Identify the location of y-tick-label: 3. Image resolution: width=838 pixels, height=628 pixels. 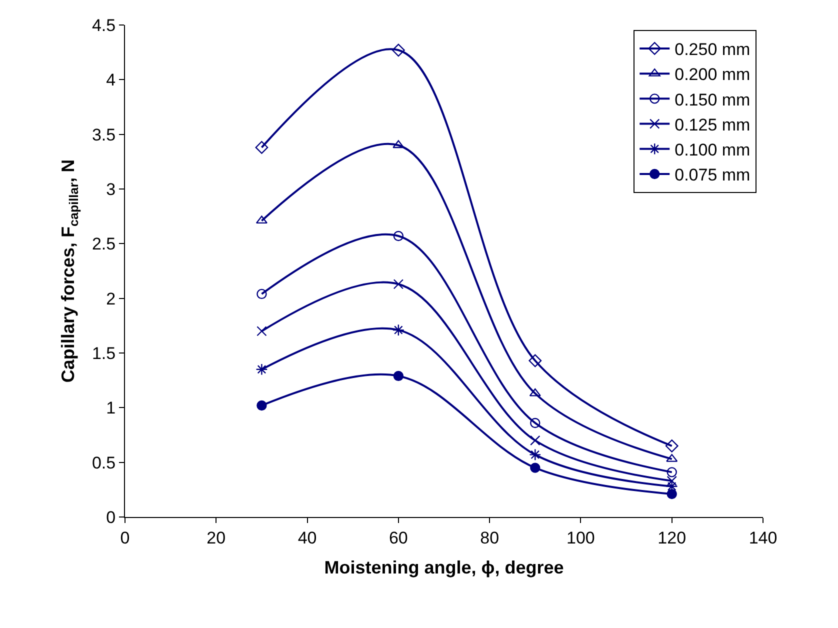
(111, 189).